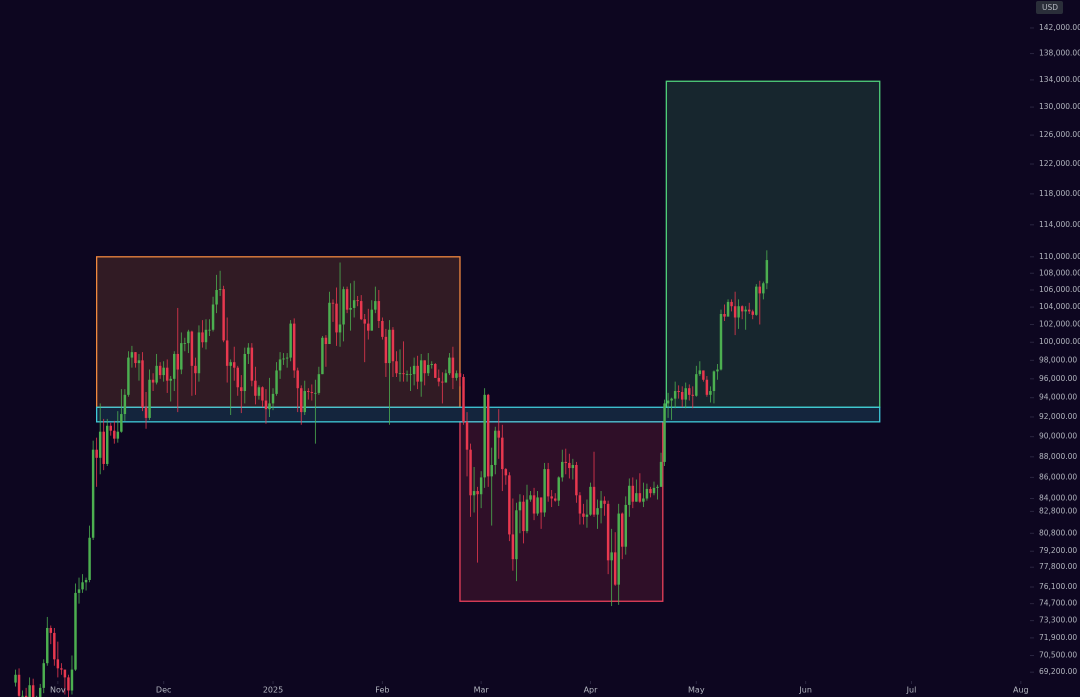 This screenshot has width=1080, height=697. I want to click on y-tick-label: 106,000.00, so click(1059, 289).